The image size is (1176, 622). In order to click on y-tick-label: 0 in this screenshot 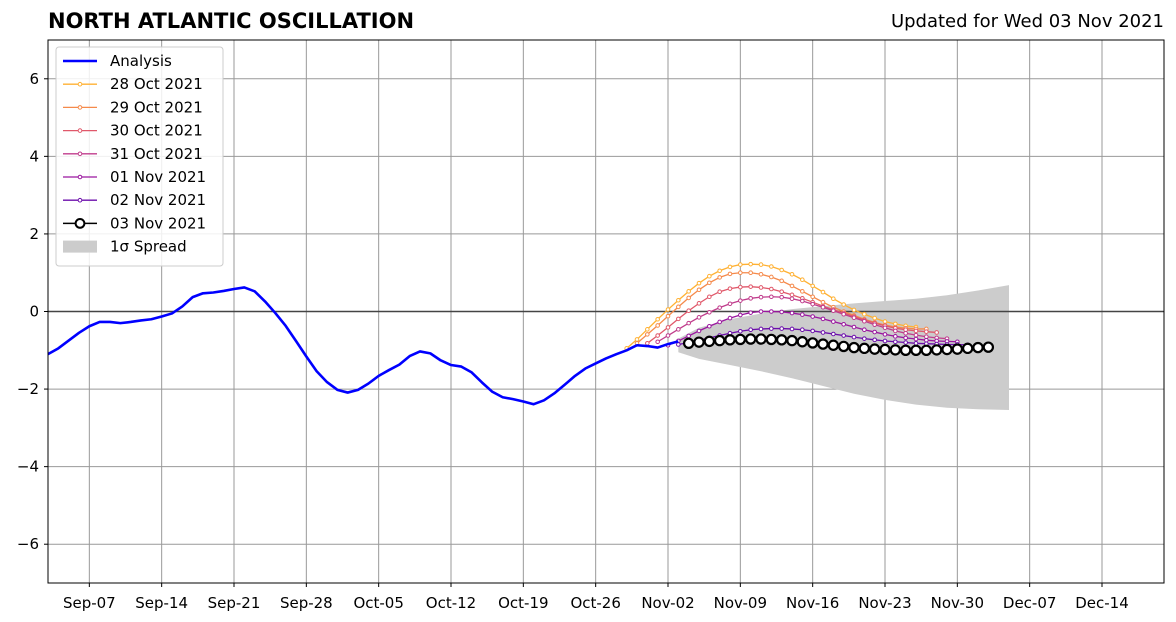, I will do `click(34, 312)`.